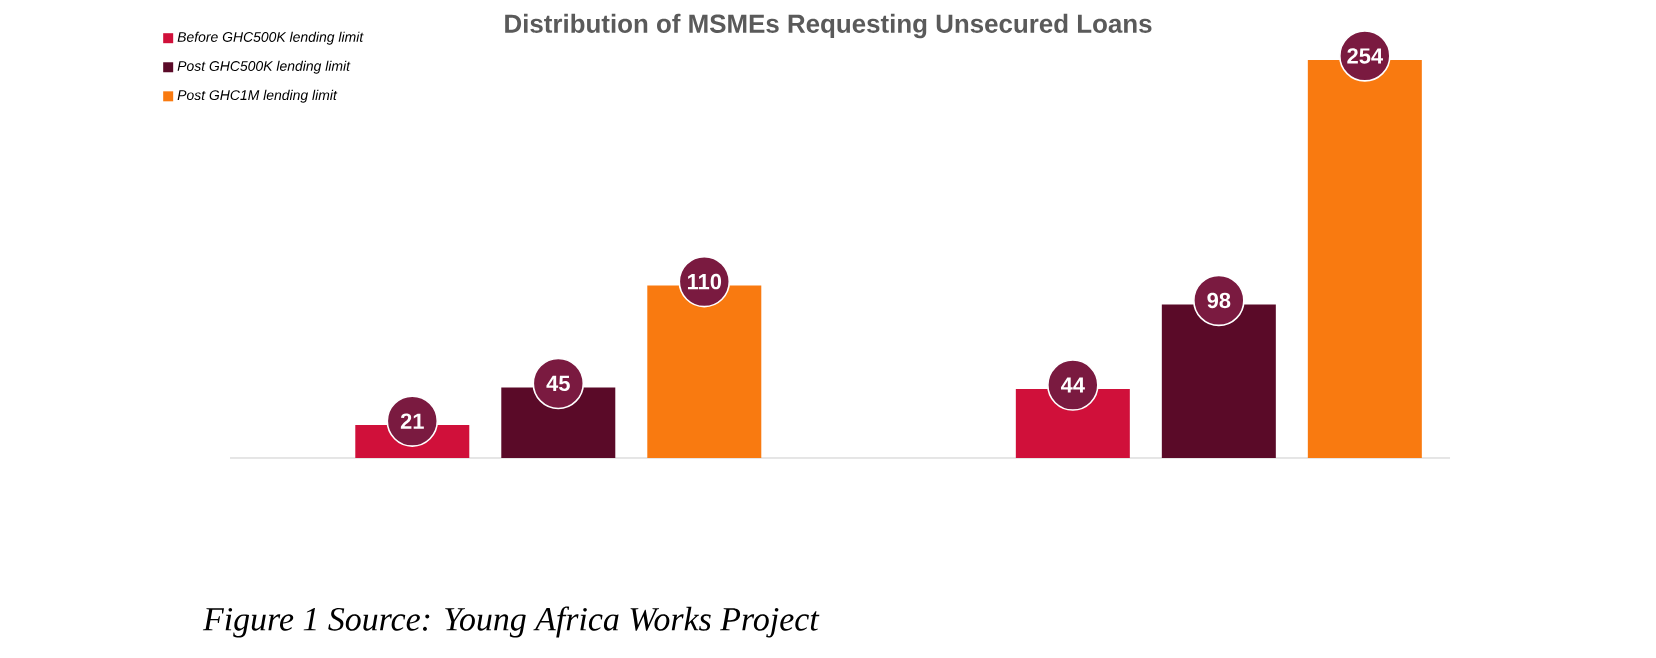 Image resolution: width=1656 pixels, height=658 pixels. I want to click on data-label: 21, so click(412, 421).